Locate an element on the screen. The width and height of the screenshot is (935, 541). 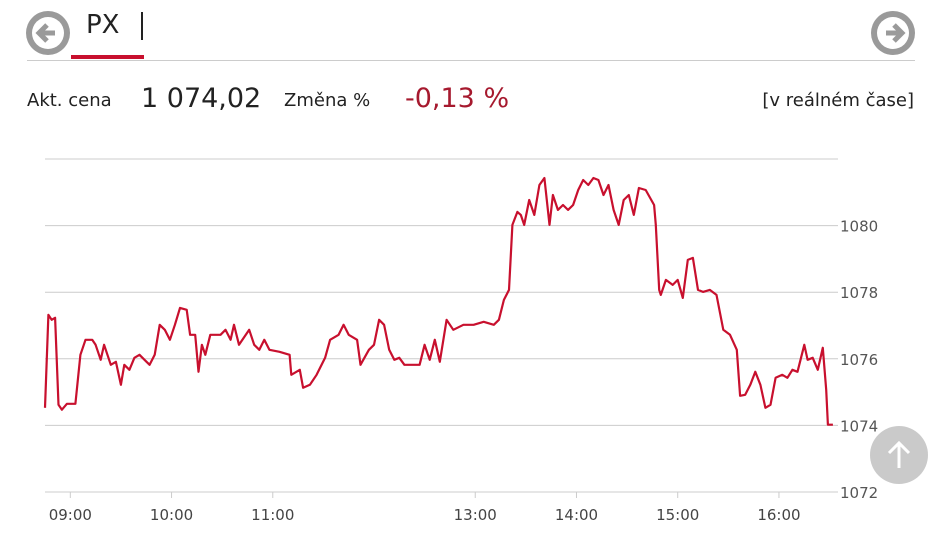
x-tick-label: 16:00 is located at coordinates (778, 515).